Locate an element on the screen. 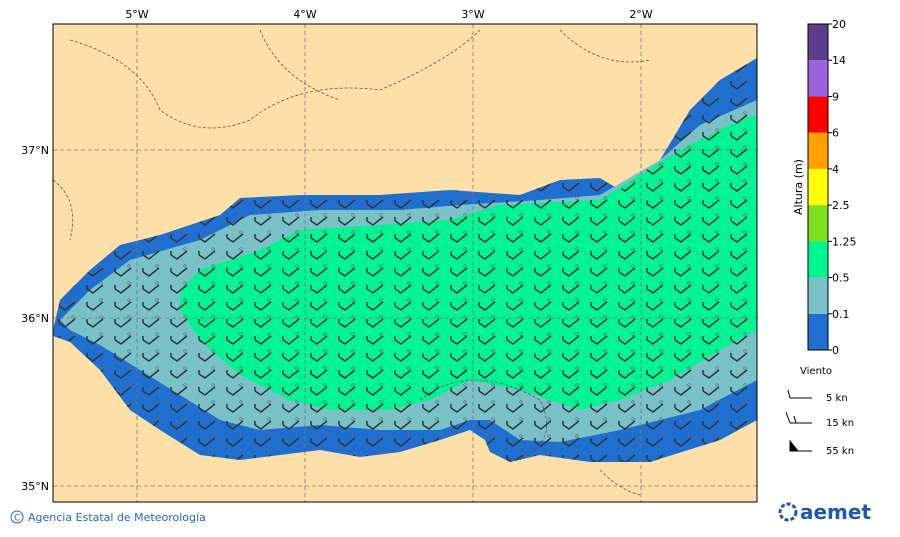  lon-label: 5°W is located at coordinates (136, 14).